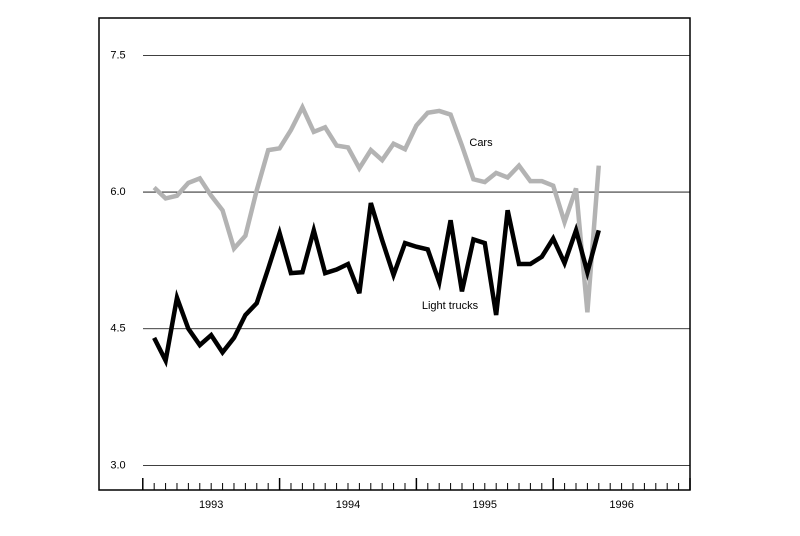 This screenshot has width=800, height=536. Describe the element at coordinates (348, 505) in the screenshot. I see `x-tick-label: 1994` at that location.